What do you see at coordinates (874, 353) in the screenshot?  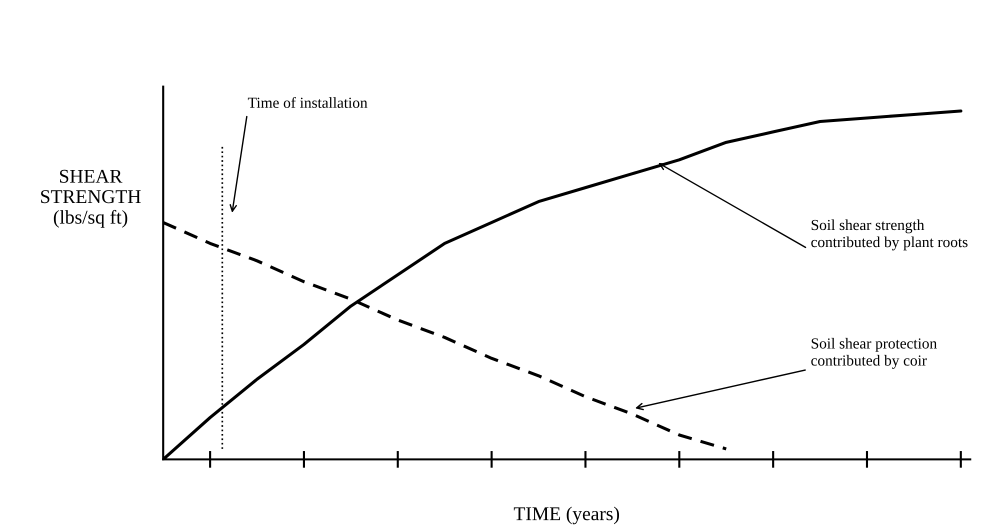 I see `annotation: Soil shear protection contributed by coir` at bounding box center [874, 353].